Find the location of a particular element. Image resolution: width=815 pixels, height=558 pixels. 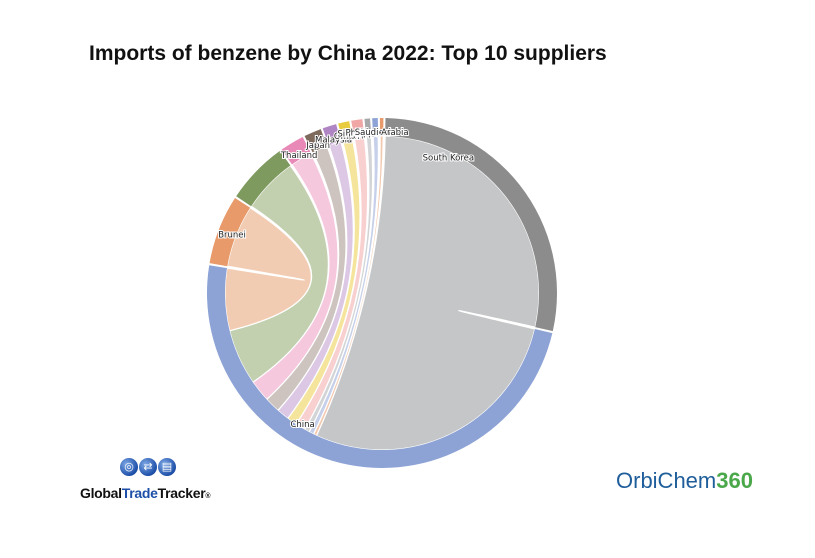

arc-oman is located at coordinates (345, 131).